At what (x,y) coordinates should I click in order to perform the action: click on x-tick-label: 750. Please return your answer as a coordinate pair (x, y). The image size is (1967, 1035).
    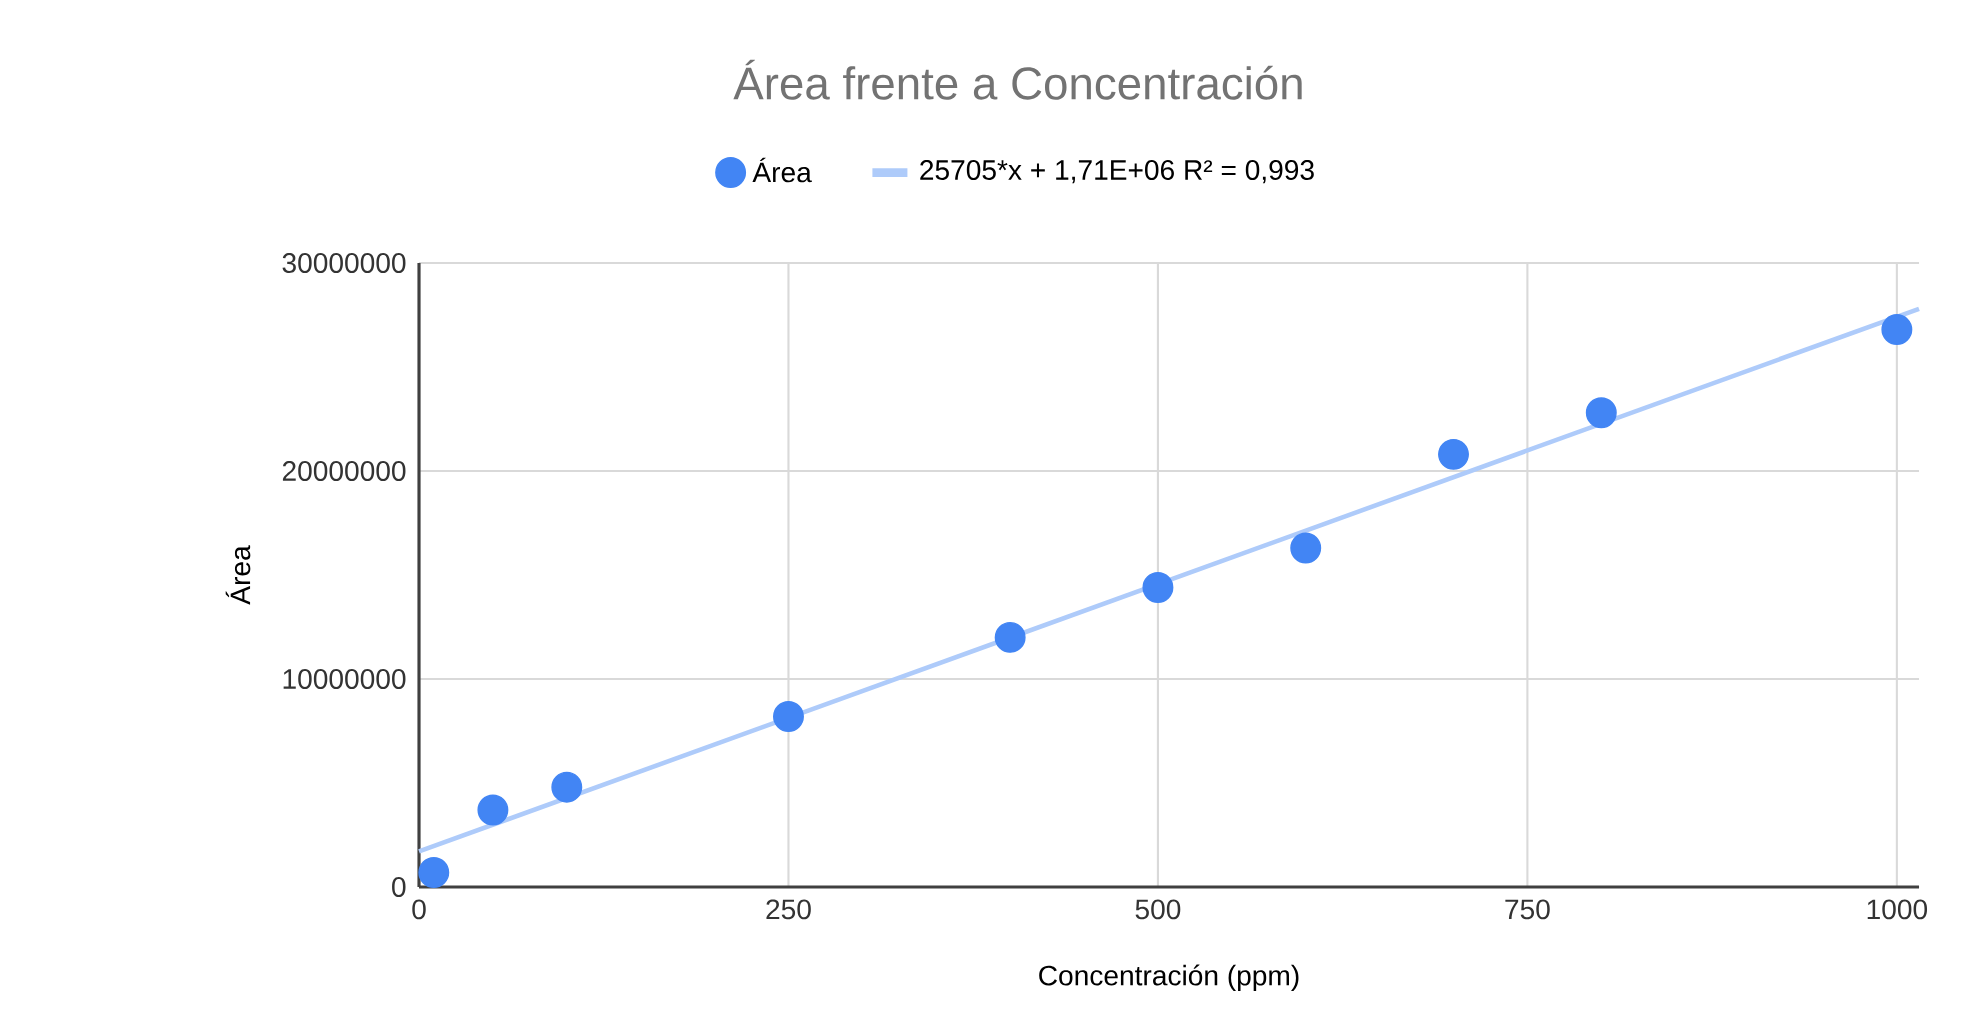
    Looking at the image, I should click on (1527, 909).